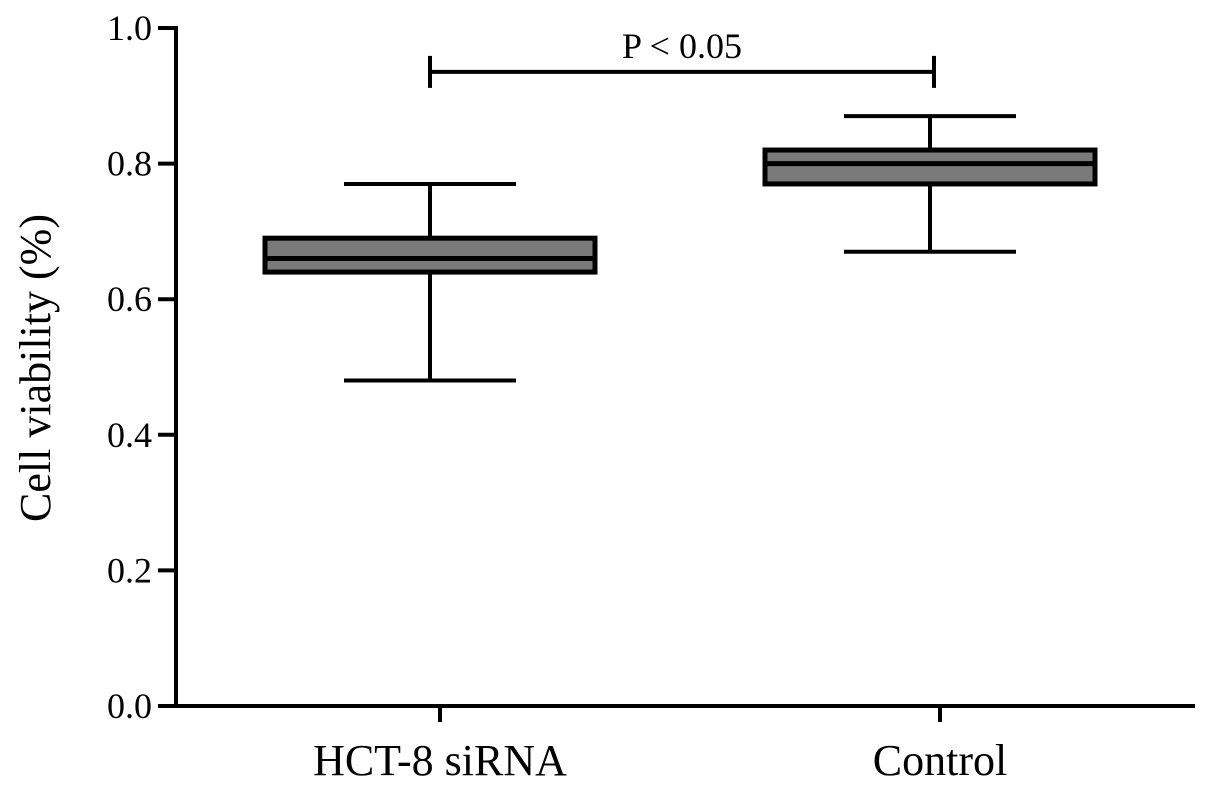 The width and height of the screenshot is (1205, 787). What do you see at coordinates (129, 570) in the screenshot?
I see `y-tick-label: 0.2` at bounding box center [129, 570].